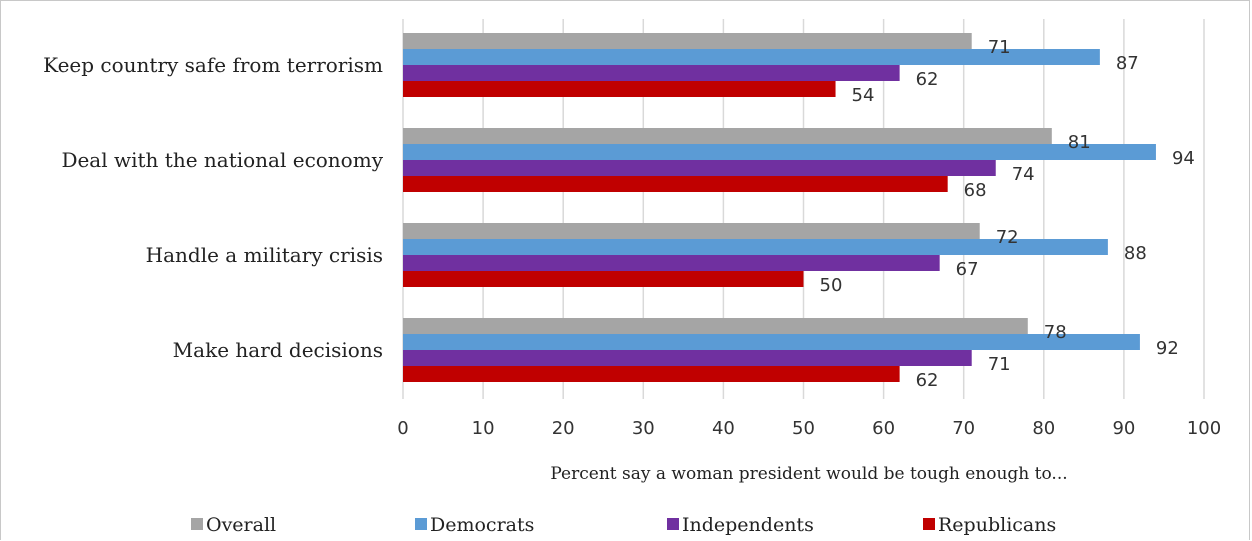 The image size is (1252, 541). What do you see at coordinates (1007, 237) in the screenshot?
I see `data-label-overall: 72` at bounding box center [1007, 237].